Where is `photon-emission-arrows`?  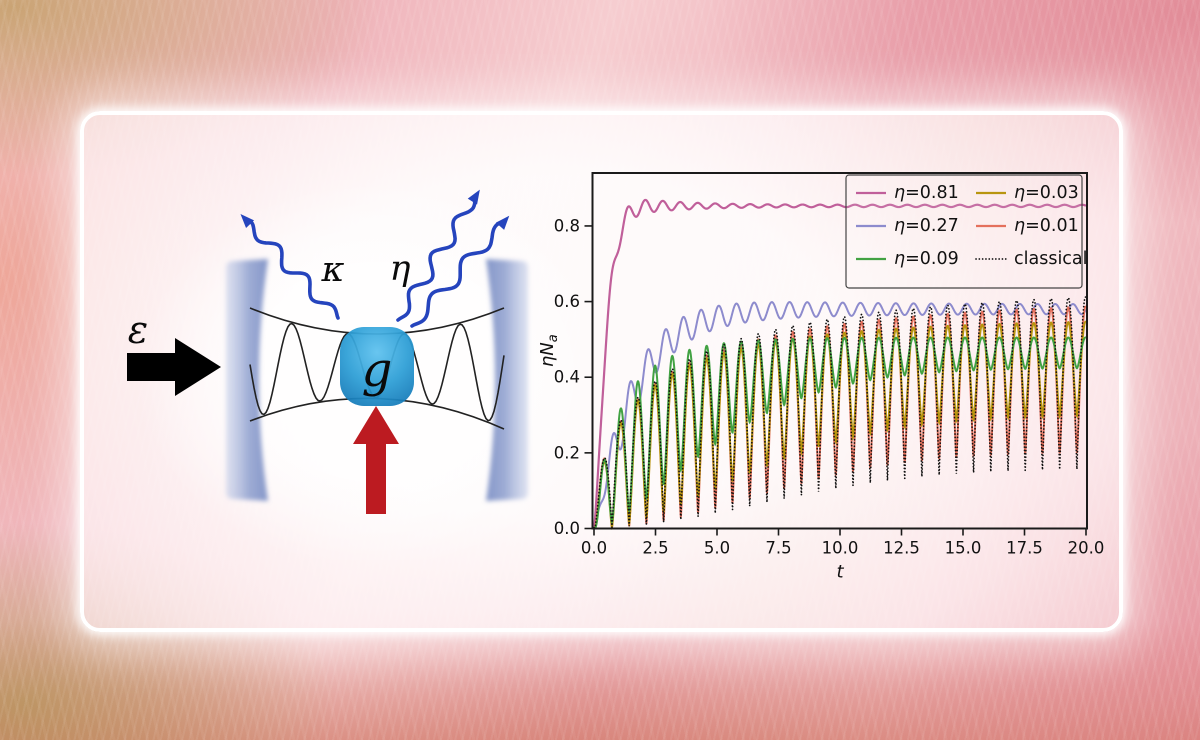 photon-emission-arrows is located at coordinates (375, 258).